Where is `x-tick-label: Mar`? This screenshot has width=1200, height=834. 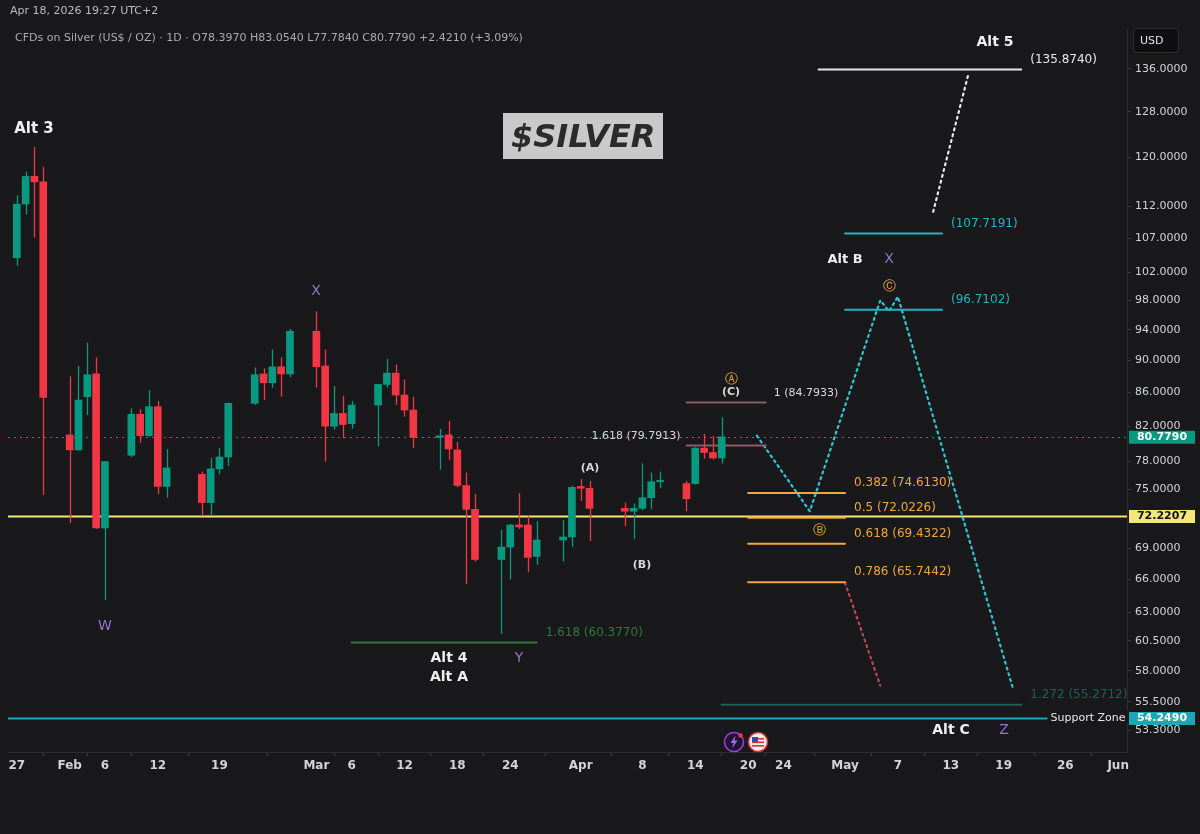 x-tick-label: Mar is located at coordinates (316, 765).